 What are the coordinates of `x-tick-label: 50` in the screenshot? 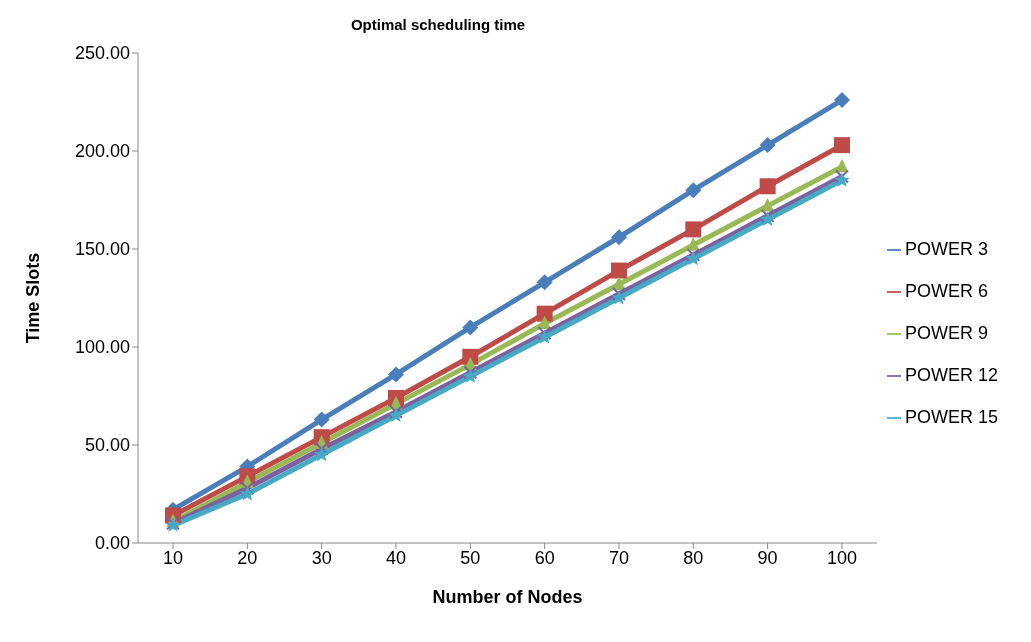 It's located at (470, 557).